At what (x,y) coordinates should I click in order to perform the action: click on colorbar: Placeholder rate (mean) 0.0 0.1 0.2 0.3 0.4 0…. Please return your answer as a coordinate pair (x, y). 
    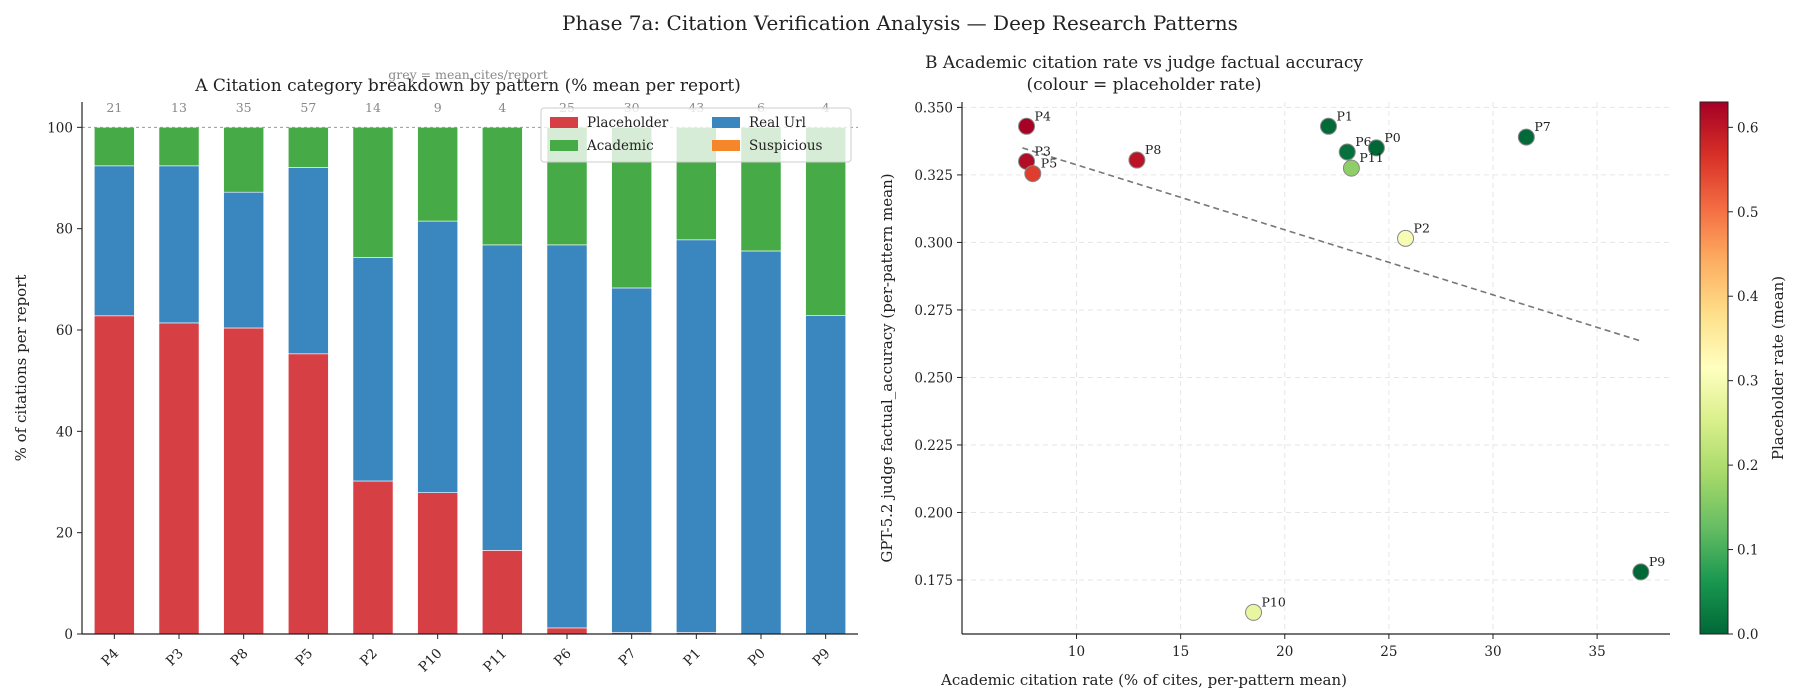
    Looking at the image, I should click on (1743, 372).